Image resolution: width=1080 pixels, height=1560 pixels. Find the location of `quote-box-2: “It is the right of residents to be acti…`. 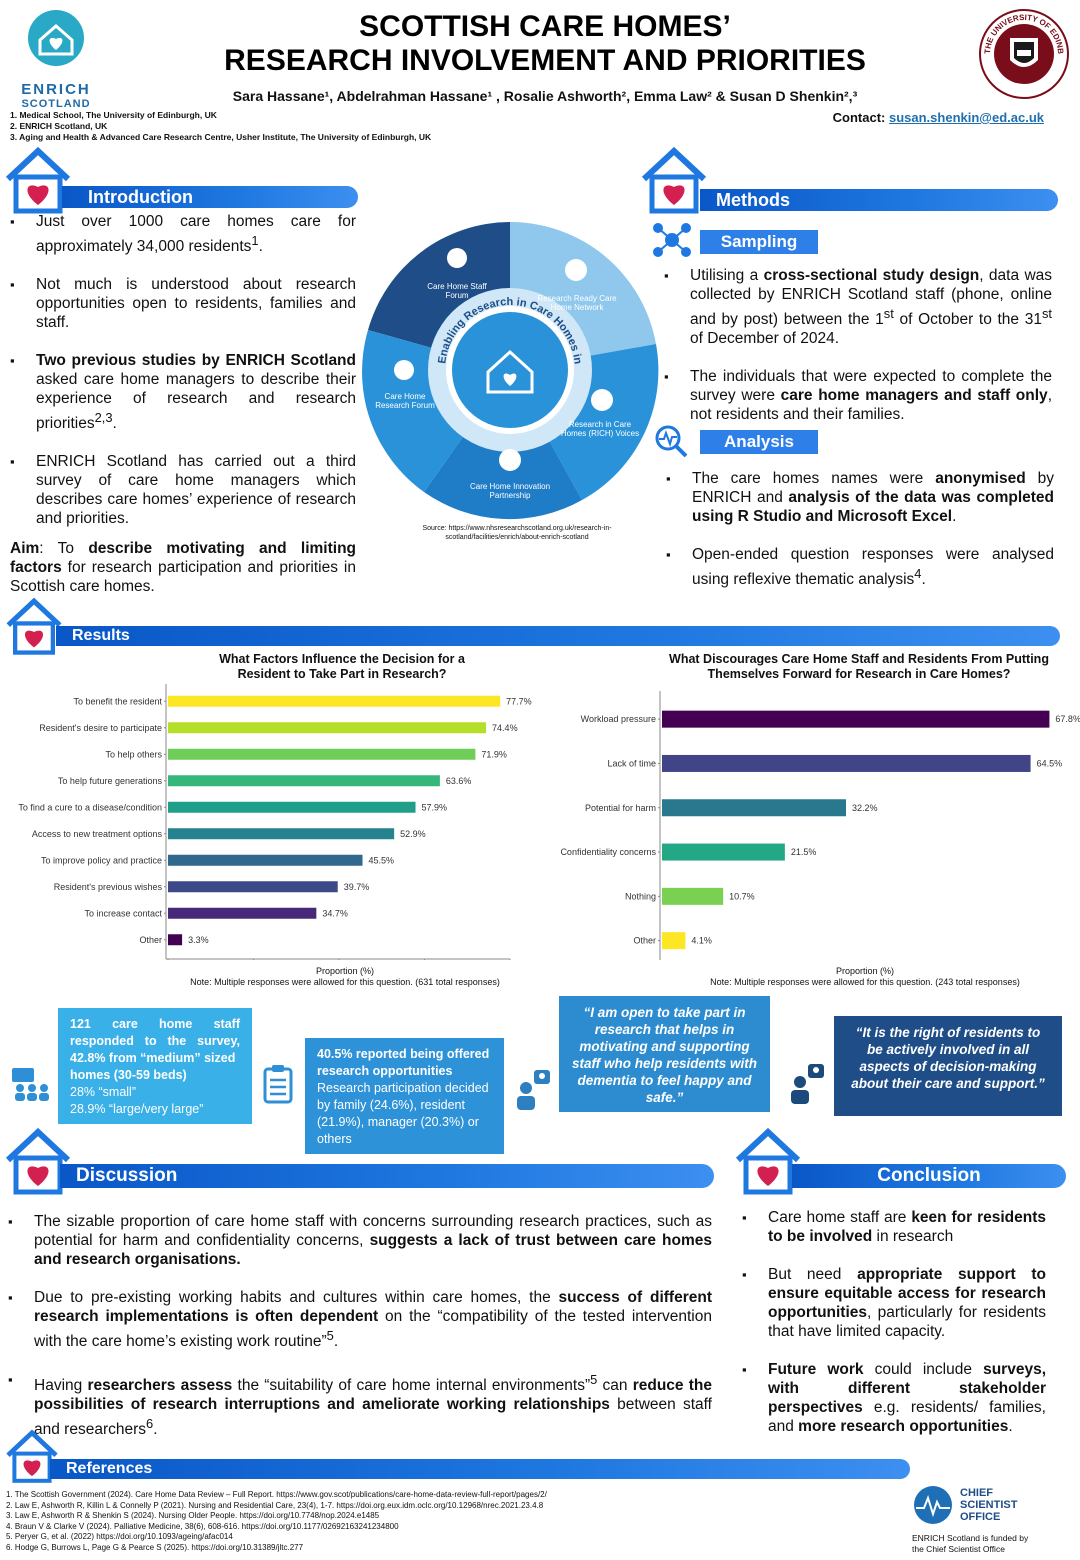

quote-box-2: “It is the right of residents to be acti… is located at coordinates (948, 1066).